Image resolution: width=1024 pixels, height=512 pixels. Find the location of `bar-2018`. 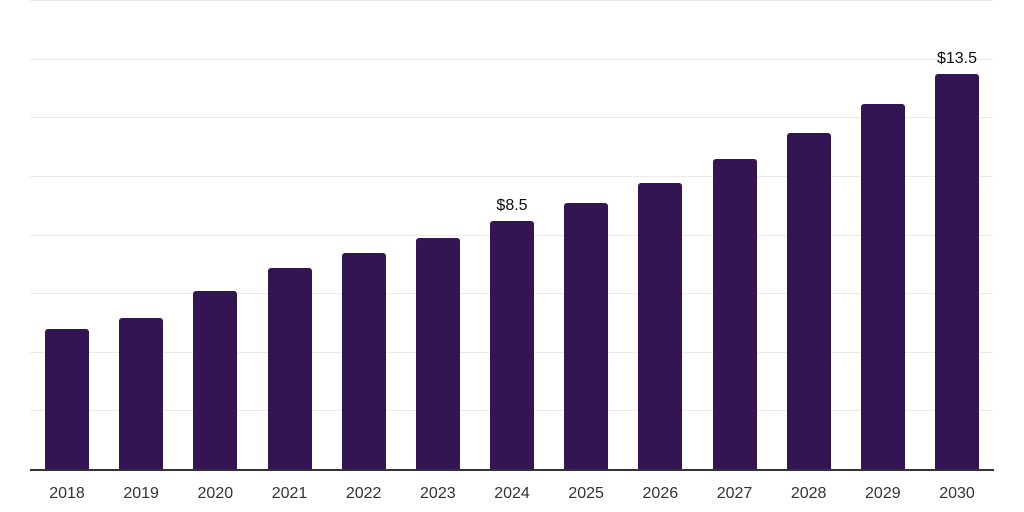

bar-2018 is located at coordinates (67, 399).